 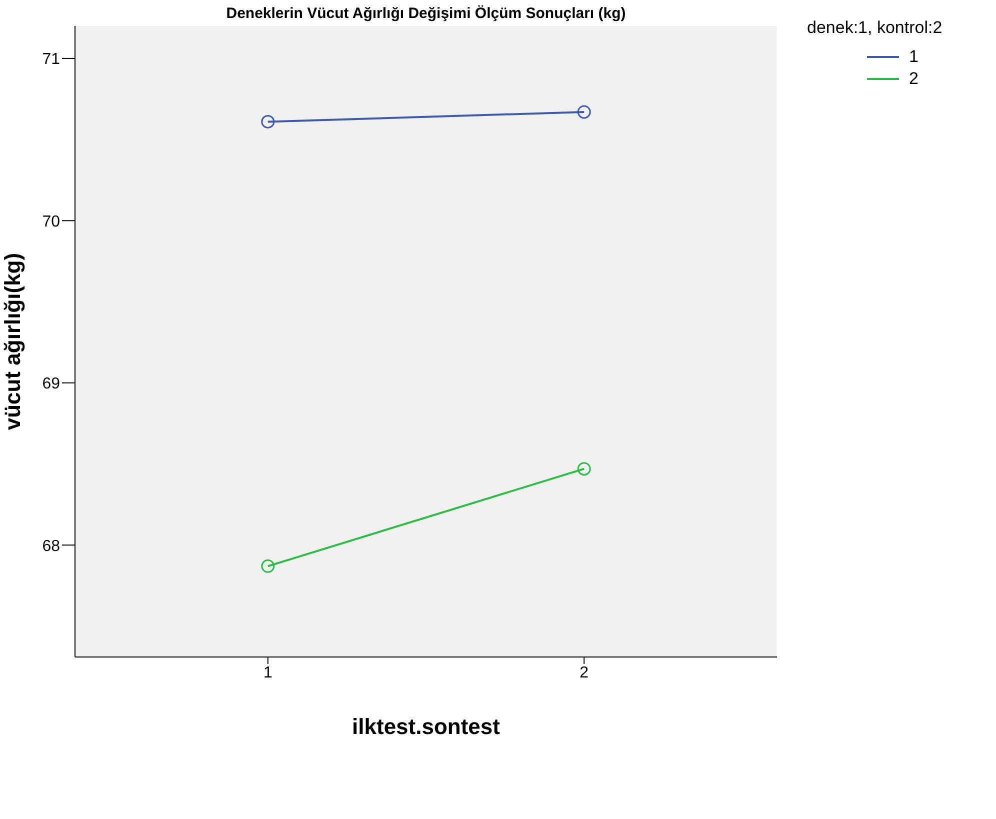 What do you see at coordinates (426, 13) in the screenshot?
I see `chart-title: Deneklerin Vücut Ağırlığı Değişimi Ölçüm Sonuçları (kg)` at bounding box center [426, 13].